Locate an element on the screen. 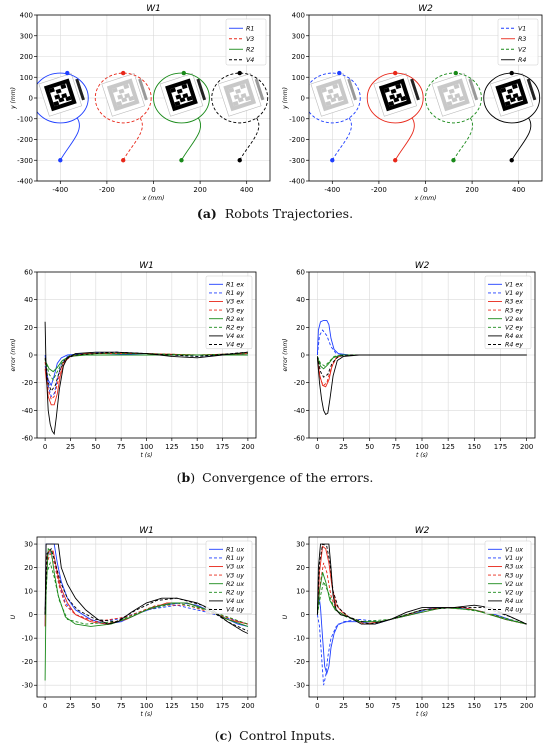 The width and height of the screenshot is (550, 750). series-V1-circle is located at coordinates (335, 98).